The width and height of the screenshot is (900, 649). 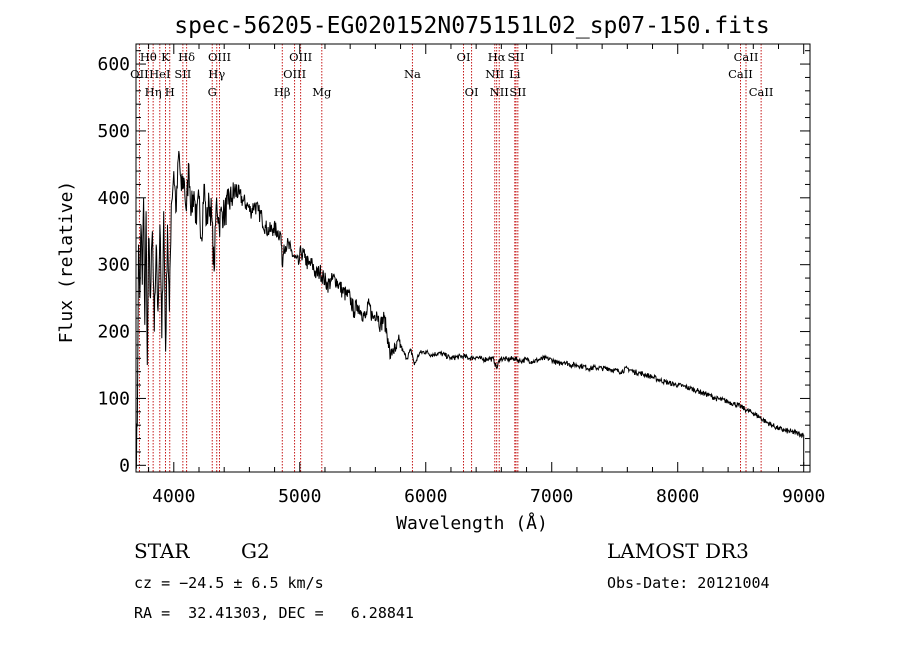 I want to click on object-class: STAR, so click(x=162, y=551).